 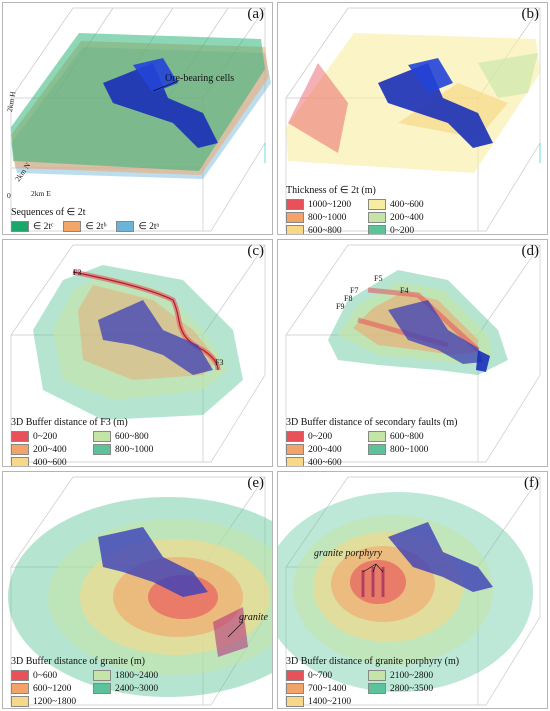 What do you see at coordinates (348, 298) in the screenshot?
I see `fault-label-f8: F8` at bounding box center [348, 298].